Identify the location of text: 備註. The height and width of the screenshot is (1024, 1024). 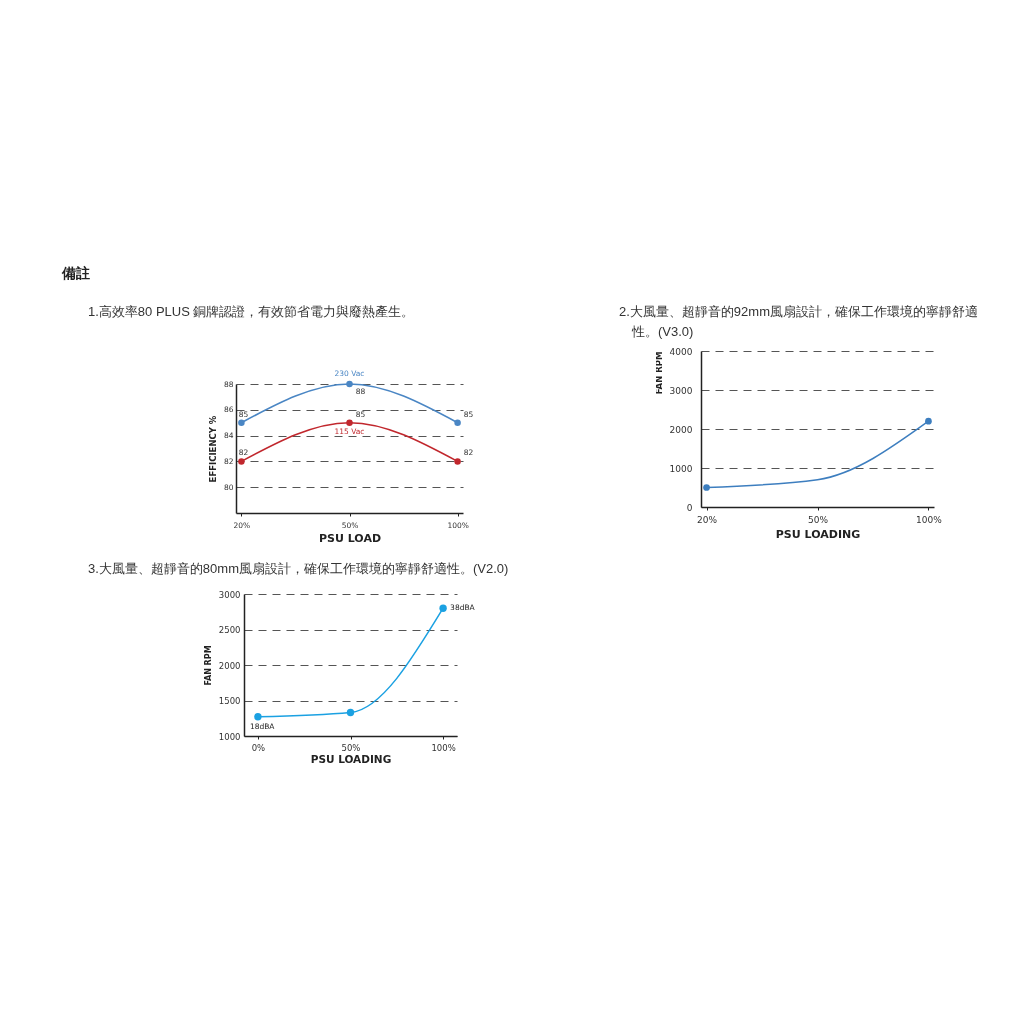
(76, 273).